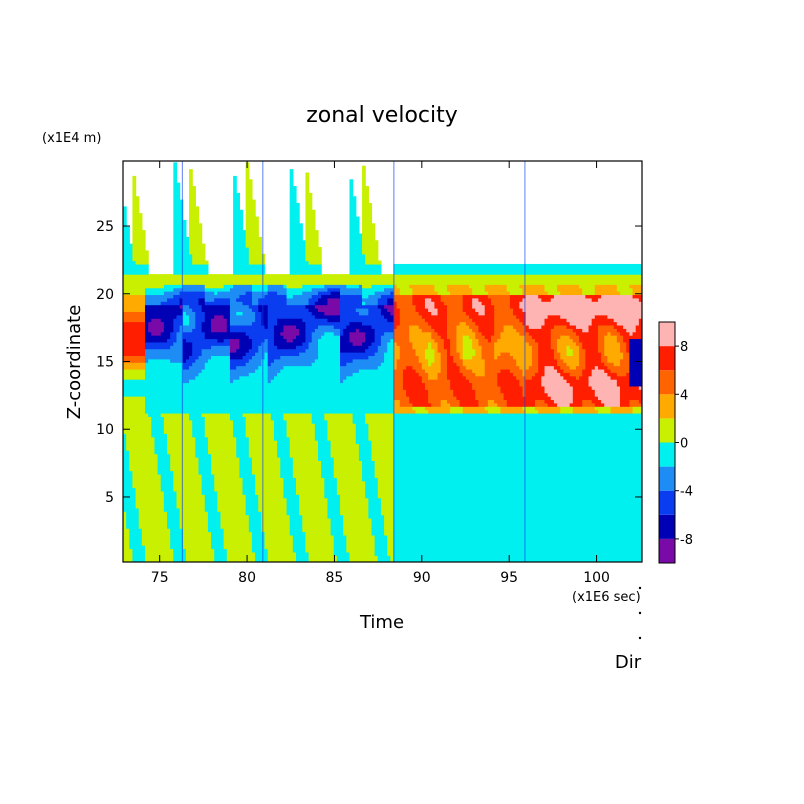  What do you see at coordinates (422, 578) in the screenshot?
I see `x-tick-label: 90` at bounding box center [422, 578].